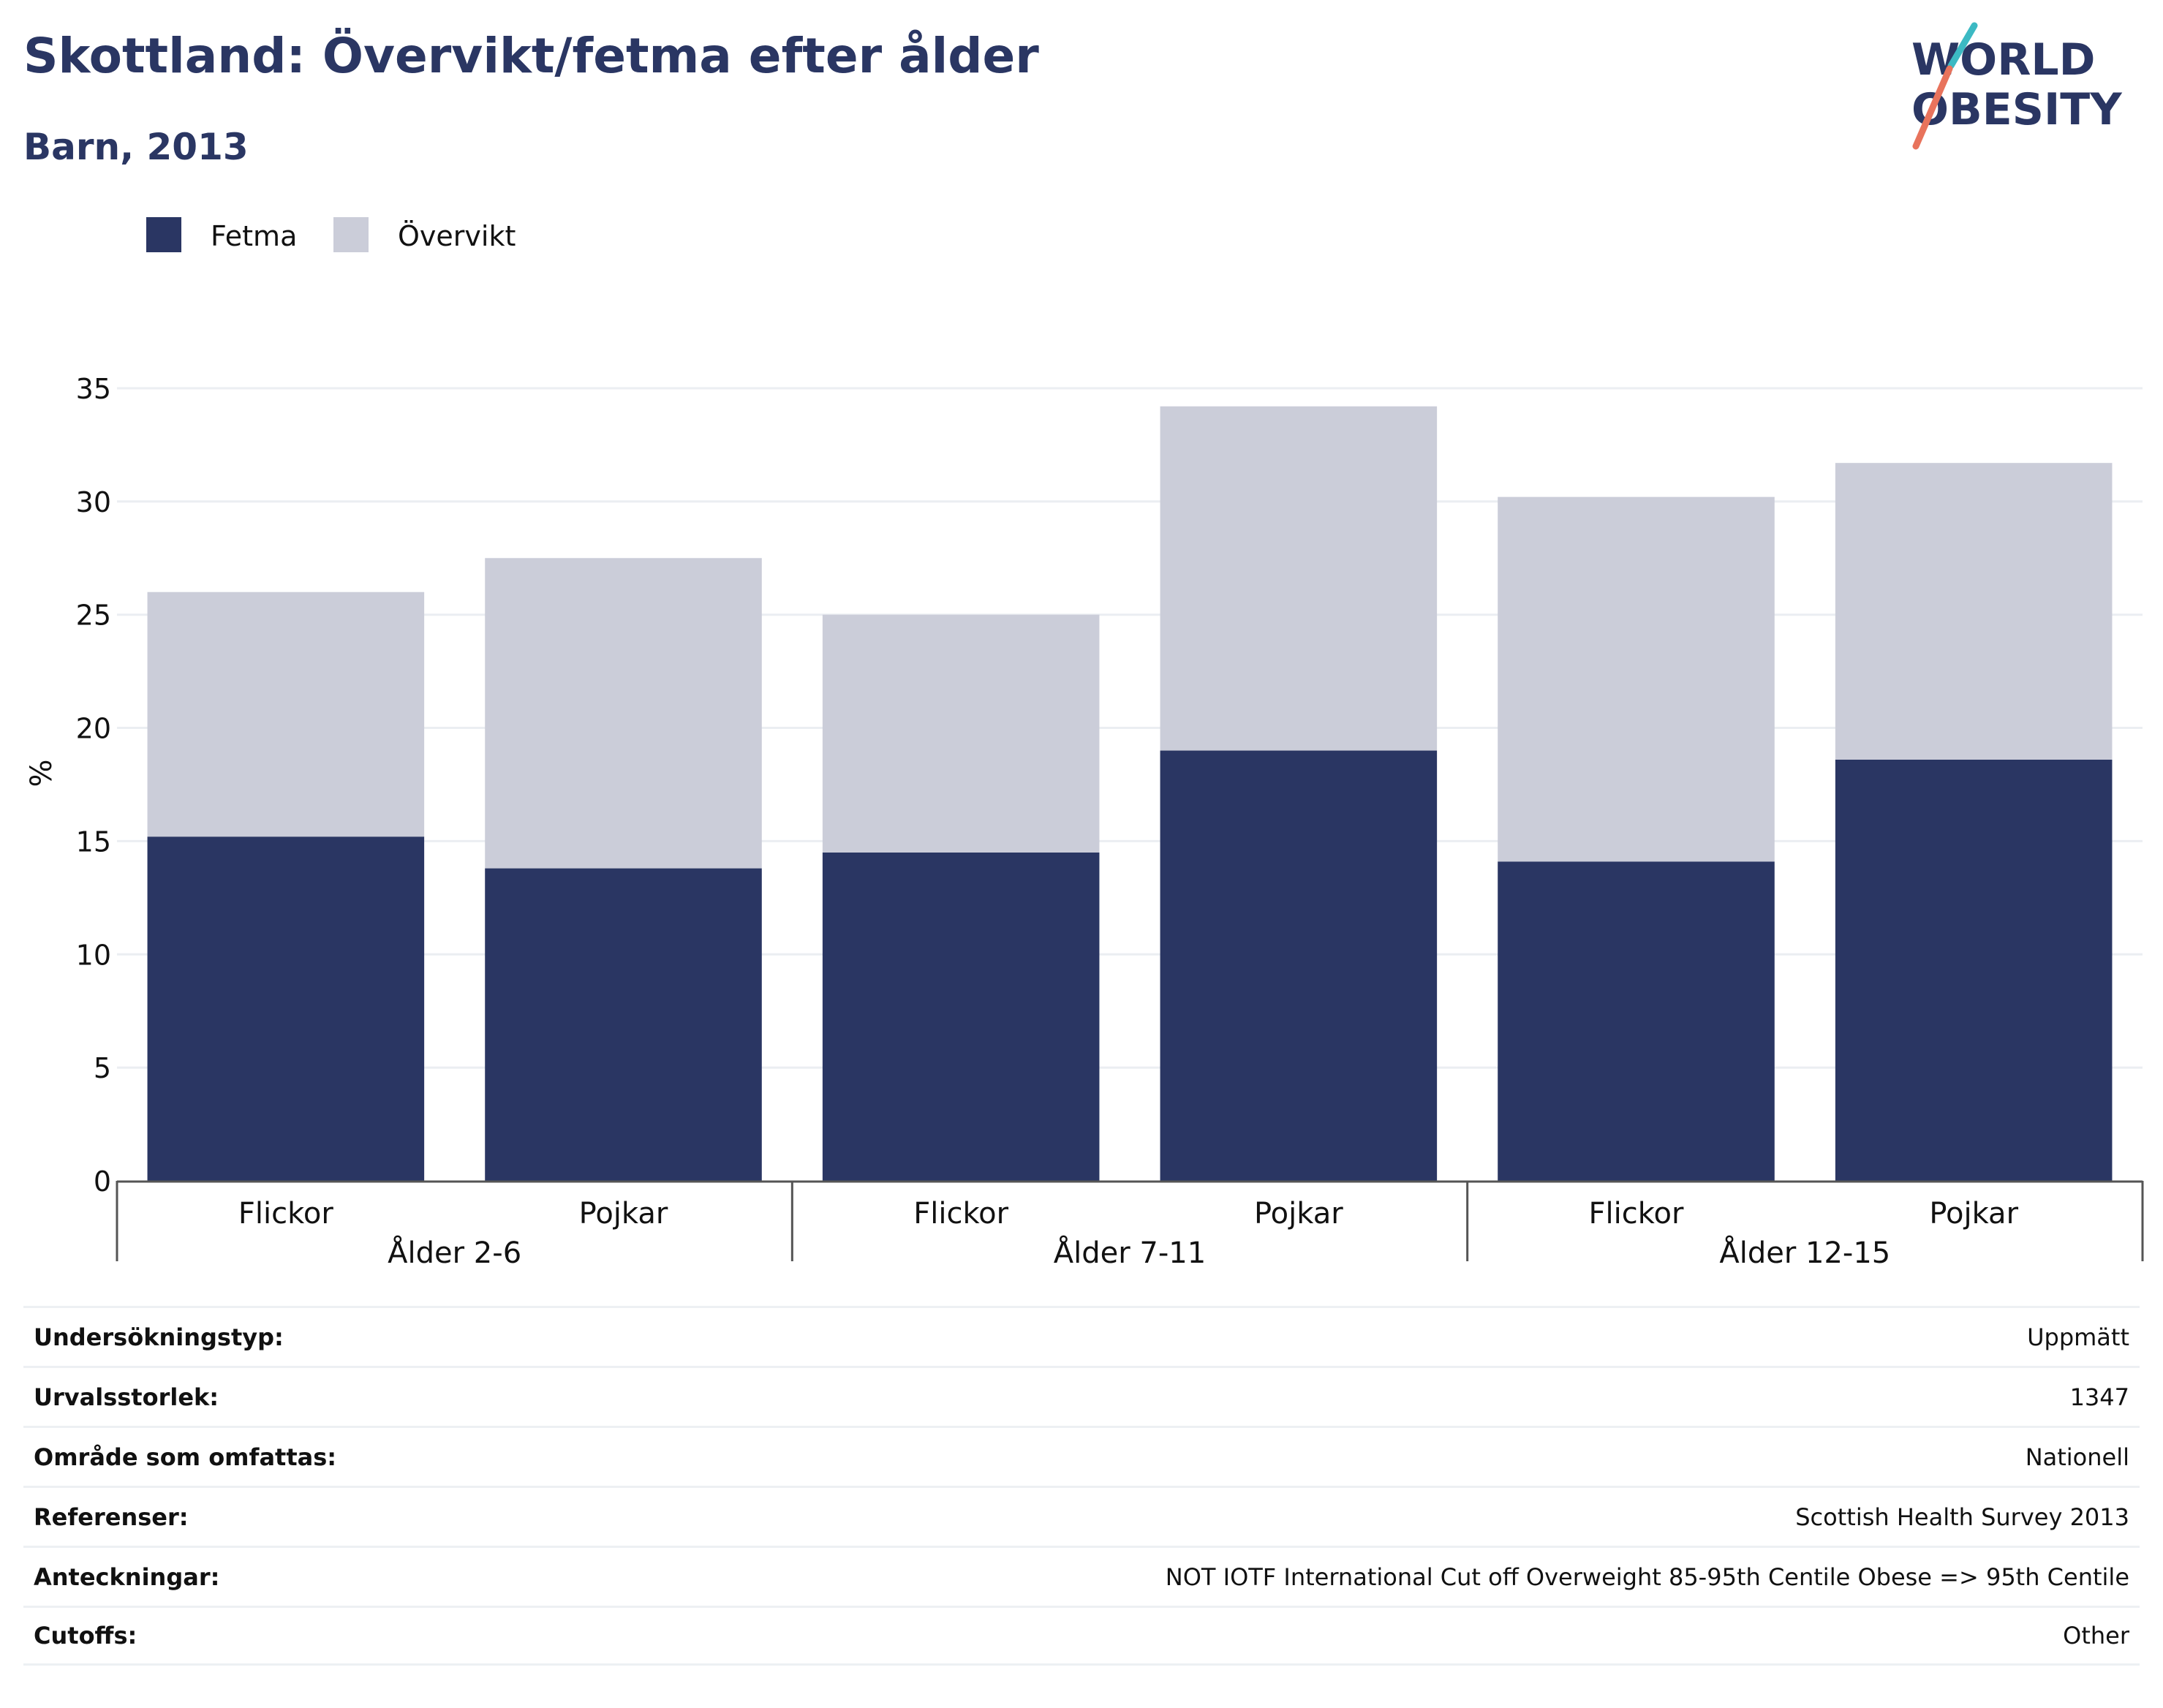  Describe the element at coordinates (185, 1457) in the screenshot. I see `metadata-label: Område som omfattas:` at that location.